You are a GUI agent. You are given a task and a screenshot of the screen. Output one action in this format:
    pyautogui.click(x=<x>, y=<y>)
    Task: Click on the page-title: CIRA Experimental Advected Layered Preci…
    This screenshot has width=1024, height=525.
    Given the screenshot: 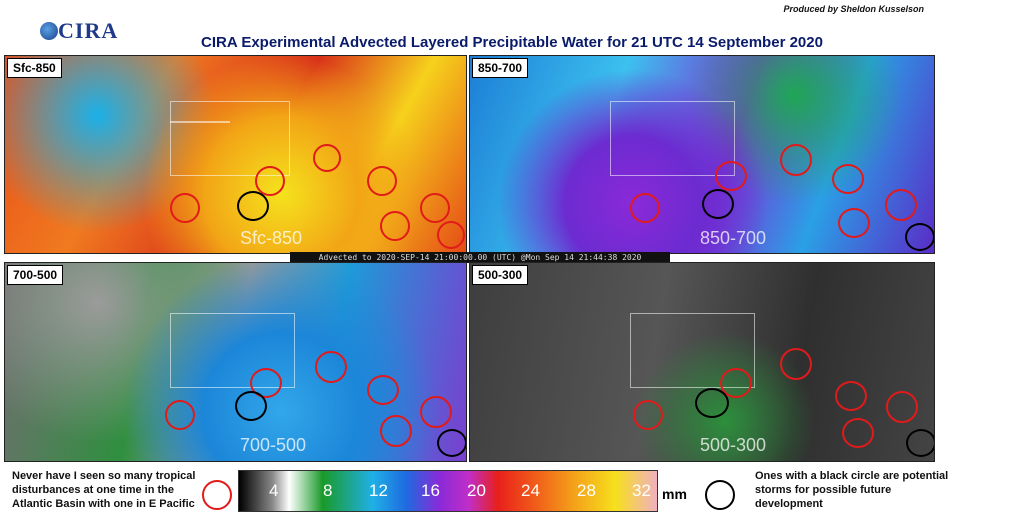 What is the action you would take?
    pyautogui.click(x=512, y=42)
    